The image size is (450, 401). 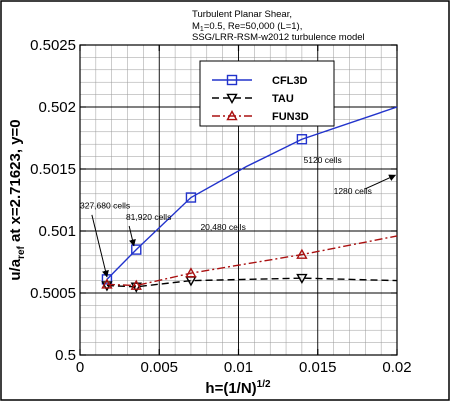 I want to click on y-axis-label-sub: ref, so click(x=21, y=251).